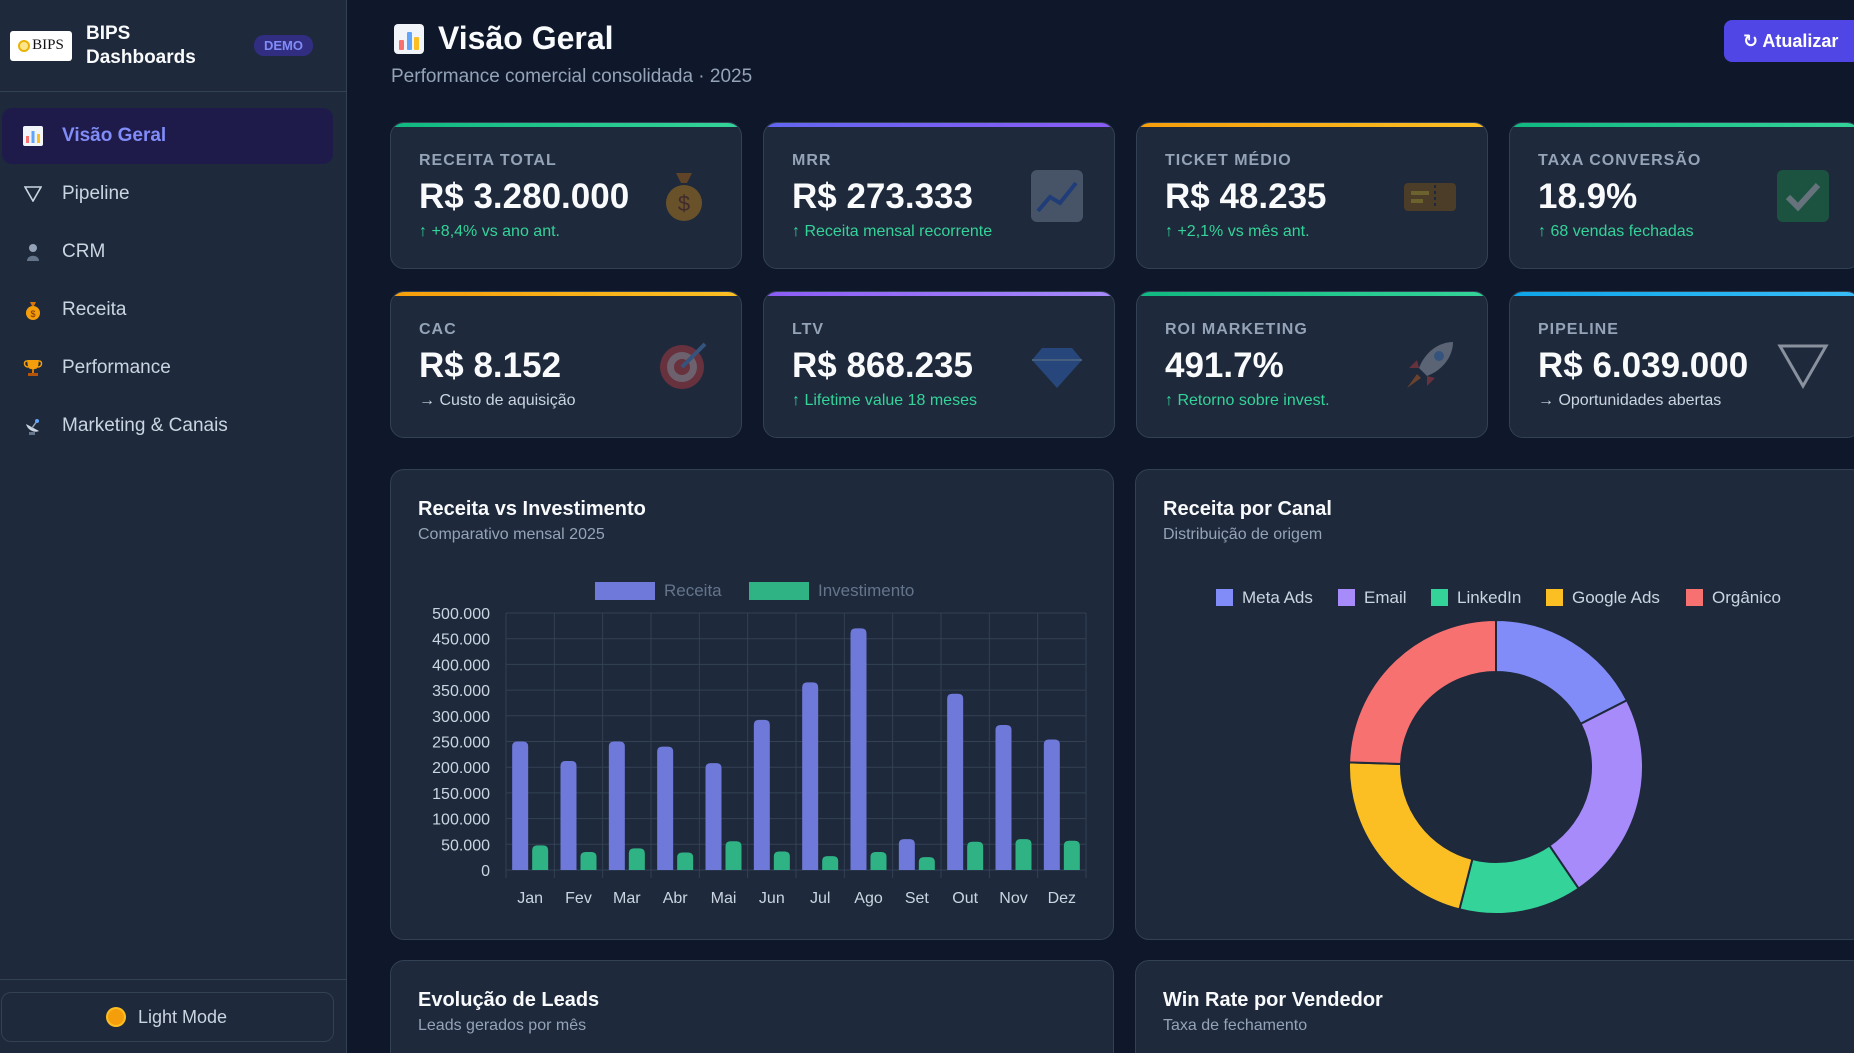  Describe the element at coordinates (167, 136) in the screenshot. I see `sidebar-item-visao-geral: Visão Geral` at that location.